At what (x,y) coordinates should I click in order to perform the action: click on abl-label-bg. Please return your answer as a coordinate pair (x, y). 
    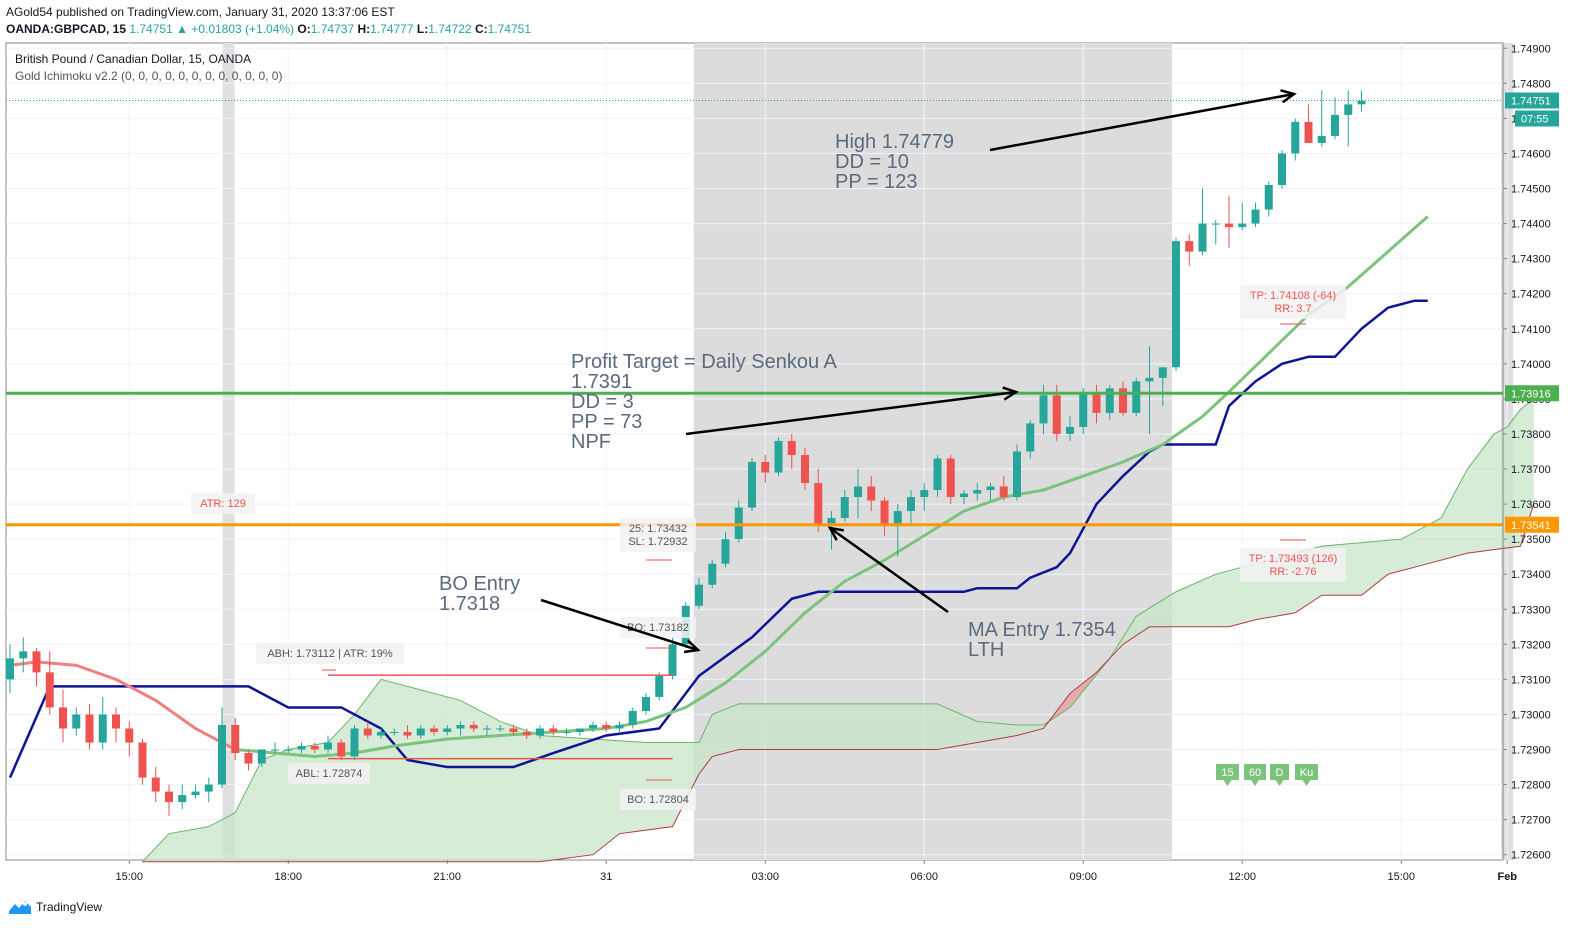
    Looking at the image, I should click on (329, 773).